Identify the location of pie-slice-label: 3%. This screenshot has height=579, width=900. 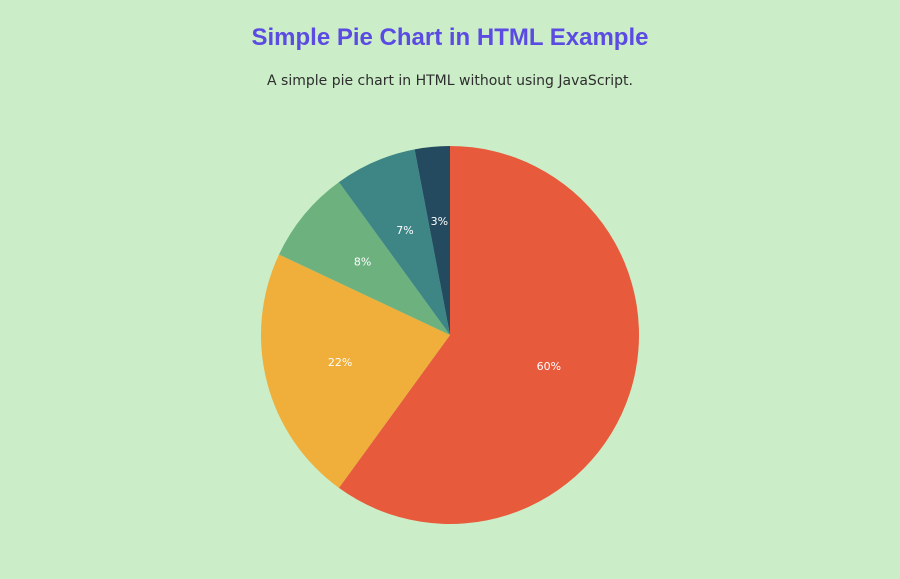
(439, 221).